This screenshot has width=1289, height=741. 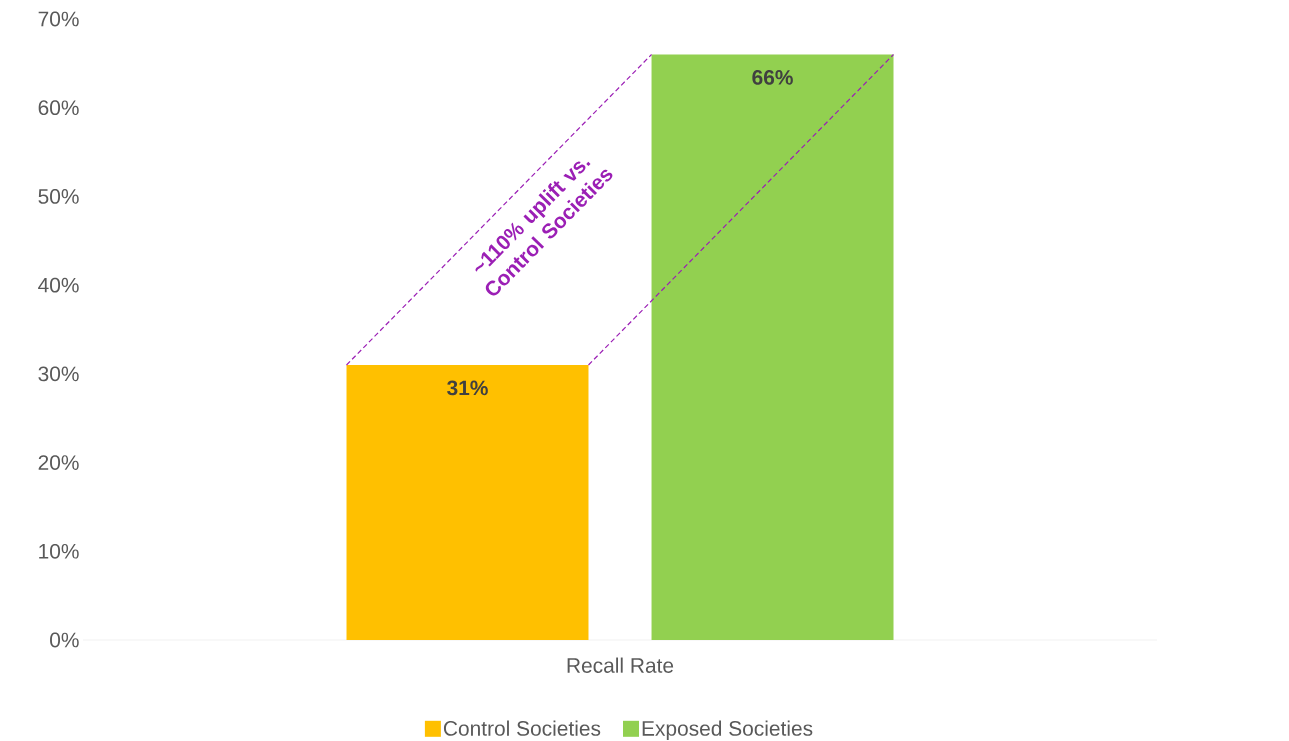 What do you see at coordinates (58, 462) in the screenshot?
I see `y-tick-label: 20%` at bounding box center [58, 462].